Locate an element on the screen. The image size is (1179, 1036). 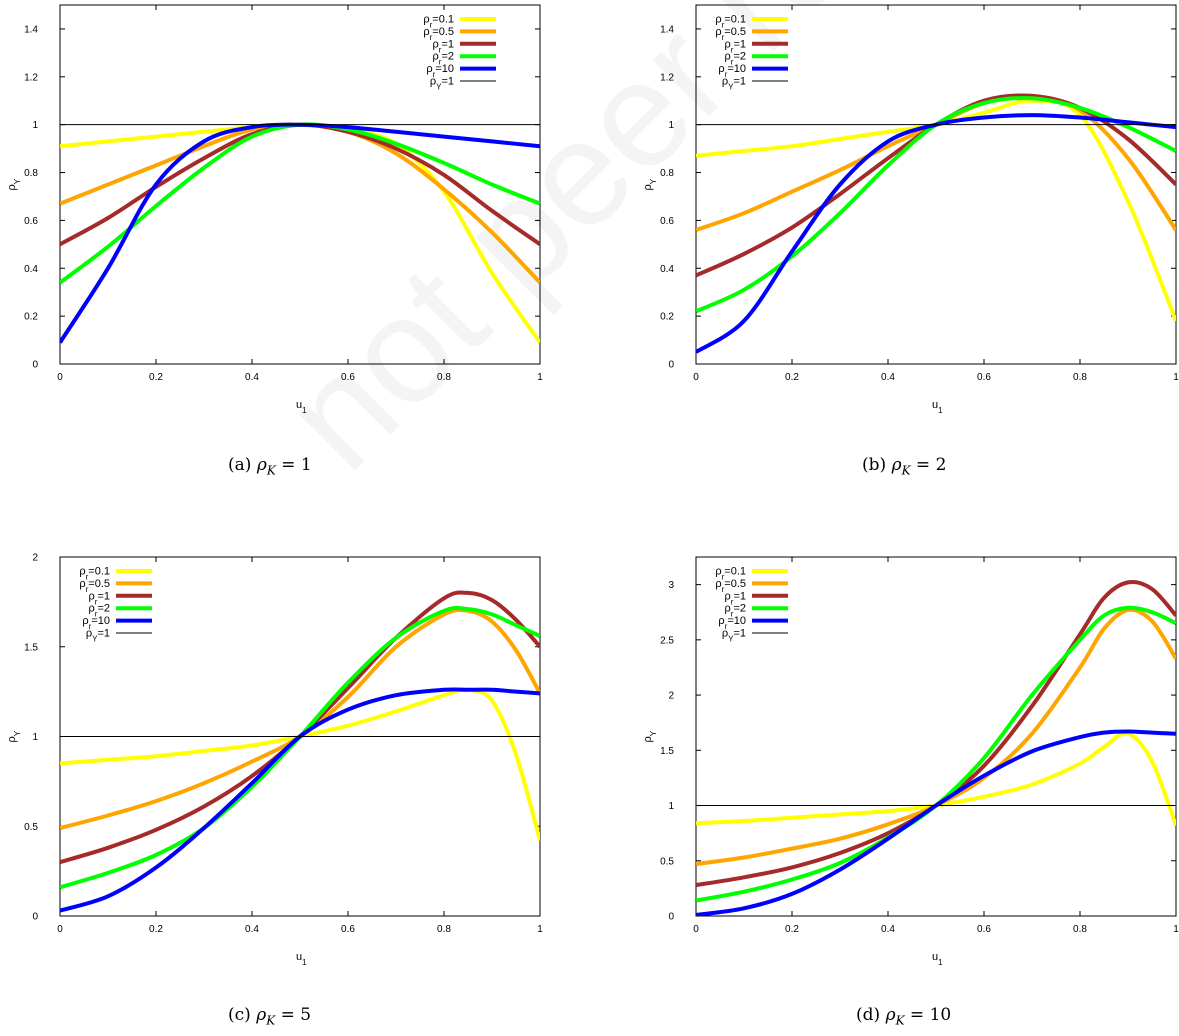
y-tick-label: 3 is located at coordinates (671, 585).